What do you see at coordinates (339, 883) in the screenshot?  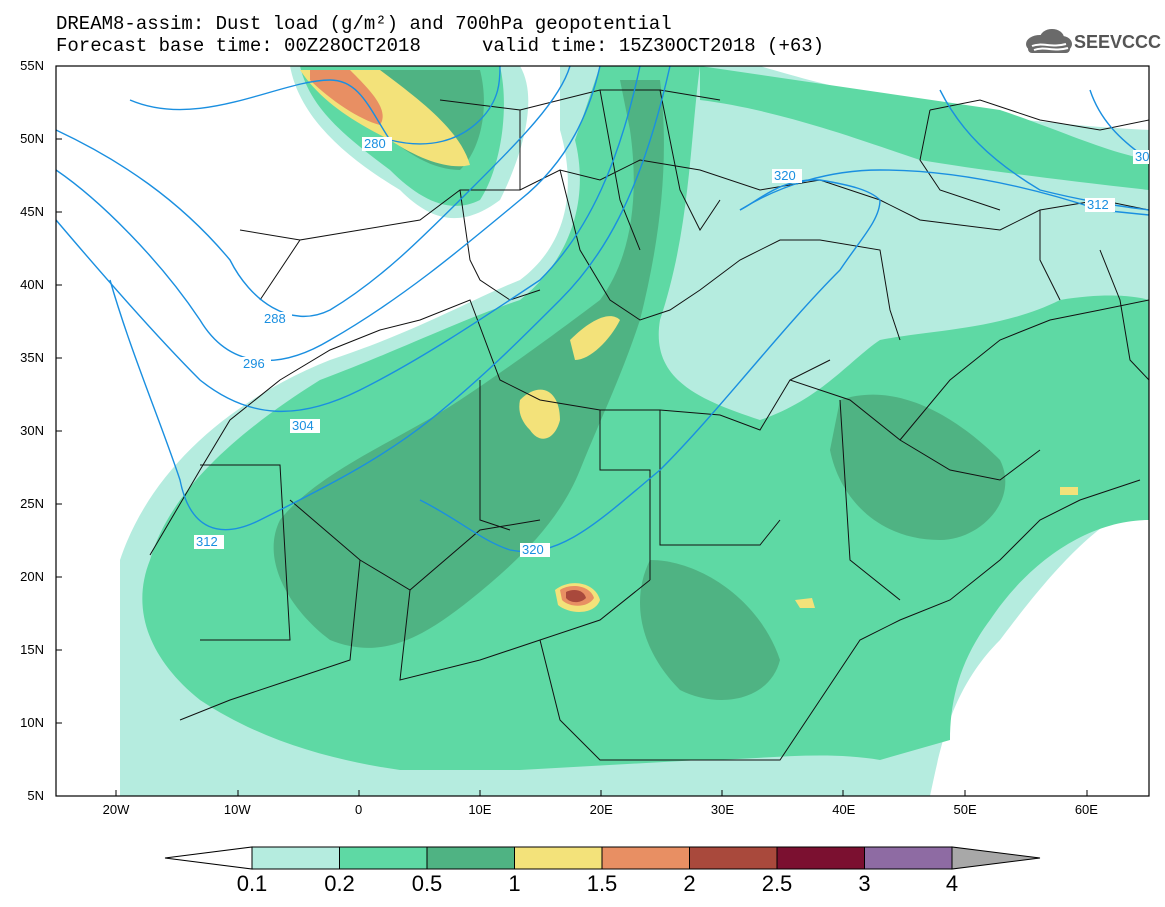 I see `colorbar-label-0.2: 0.2` at bounding box center [339, 883].